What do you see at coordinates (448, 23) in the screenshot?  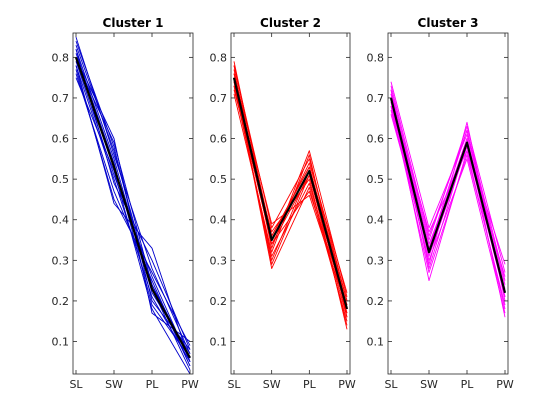 I see `chart-title: Cluster 3` at bounding box center [448, 23].